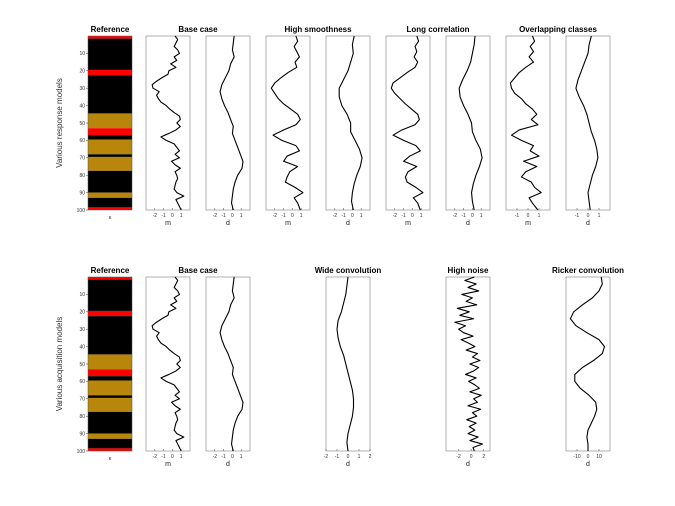  Describe the element at coordinates (576, 457) in the screenshot. I see `x-tick-label: -10` at that location.